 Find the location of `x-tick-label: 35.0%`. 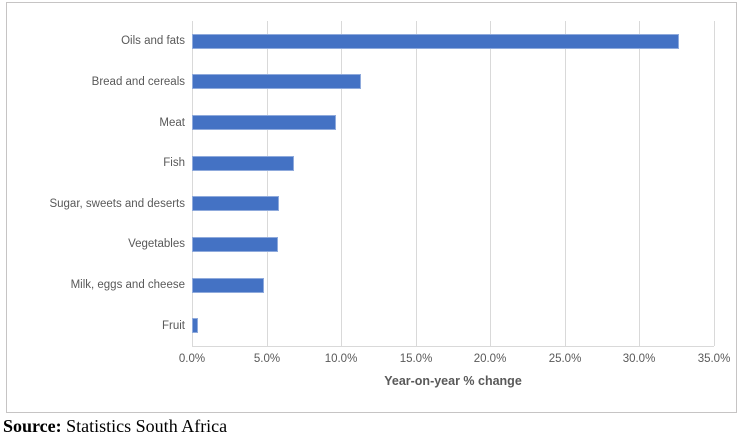

x-tick-label: 35.0% is located at coordinates (714, 359).